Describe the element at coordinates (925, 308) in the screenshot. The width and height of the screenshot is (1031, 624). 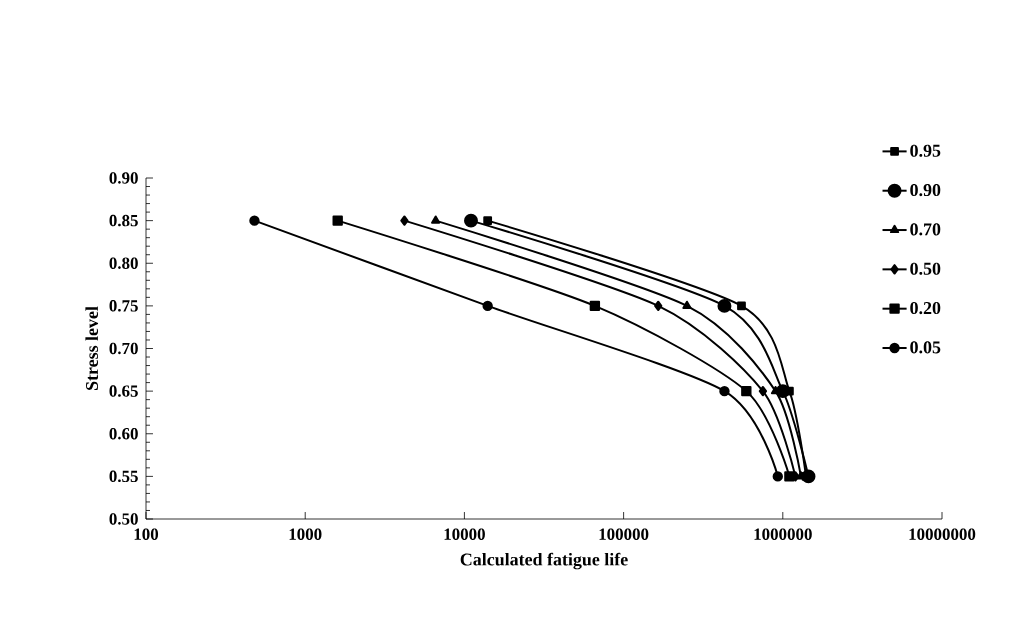
I see `legend-label: 0.20` at that location.